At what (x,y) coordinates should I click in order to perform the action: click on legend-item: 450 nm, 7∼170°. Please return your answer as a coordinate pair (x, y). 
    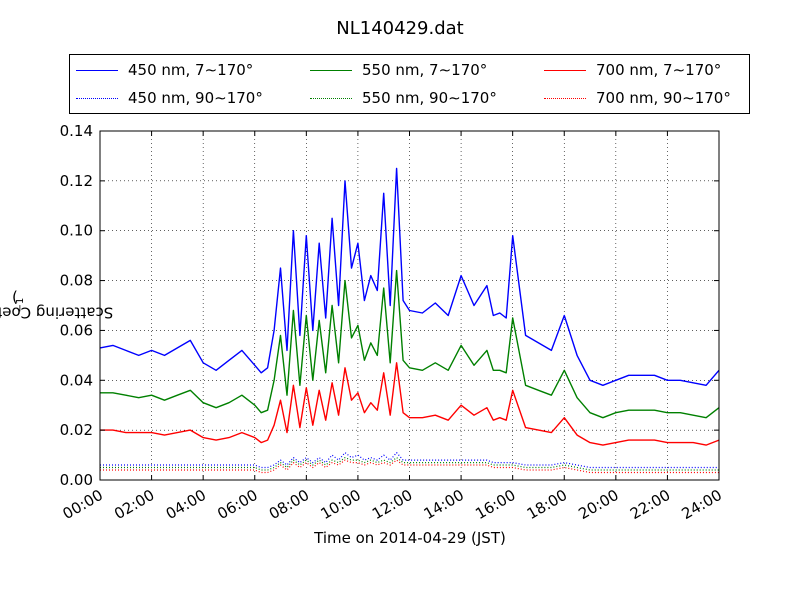
    Looking at the image, I should click on (164, 70).